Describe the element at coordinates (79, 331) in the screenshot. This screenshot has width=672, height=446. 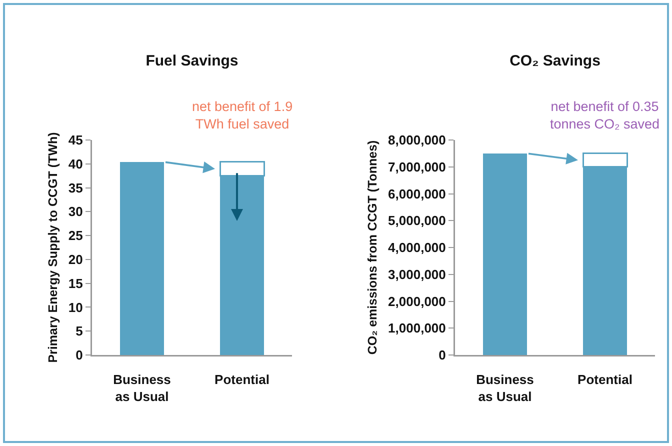
I see `y-tick-label: 5` at that location.